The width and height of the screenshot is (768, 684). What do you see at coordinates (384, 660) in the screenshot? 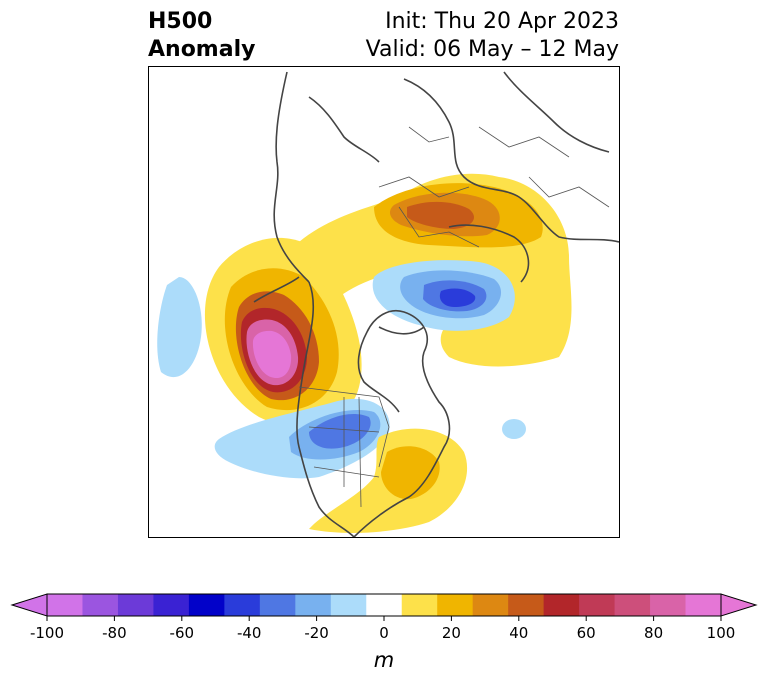
I see `colorbar-unit: m` at bounding box center [384, 660].